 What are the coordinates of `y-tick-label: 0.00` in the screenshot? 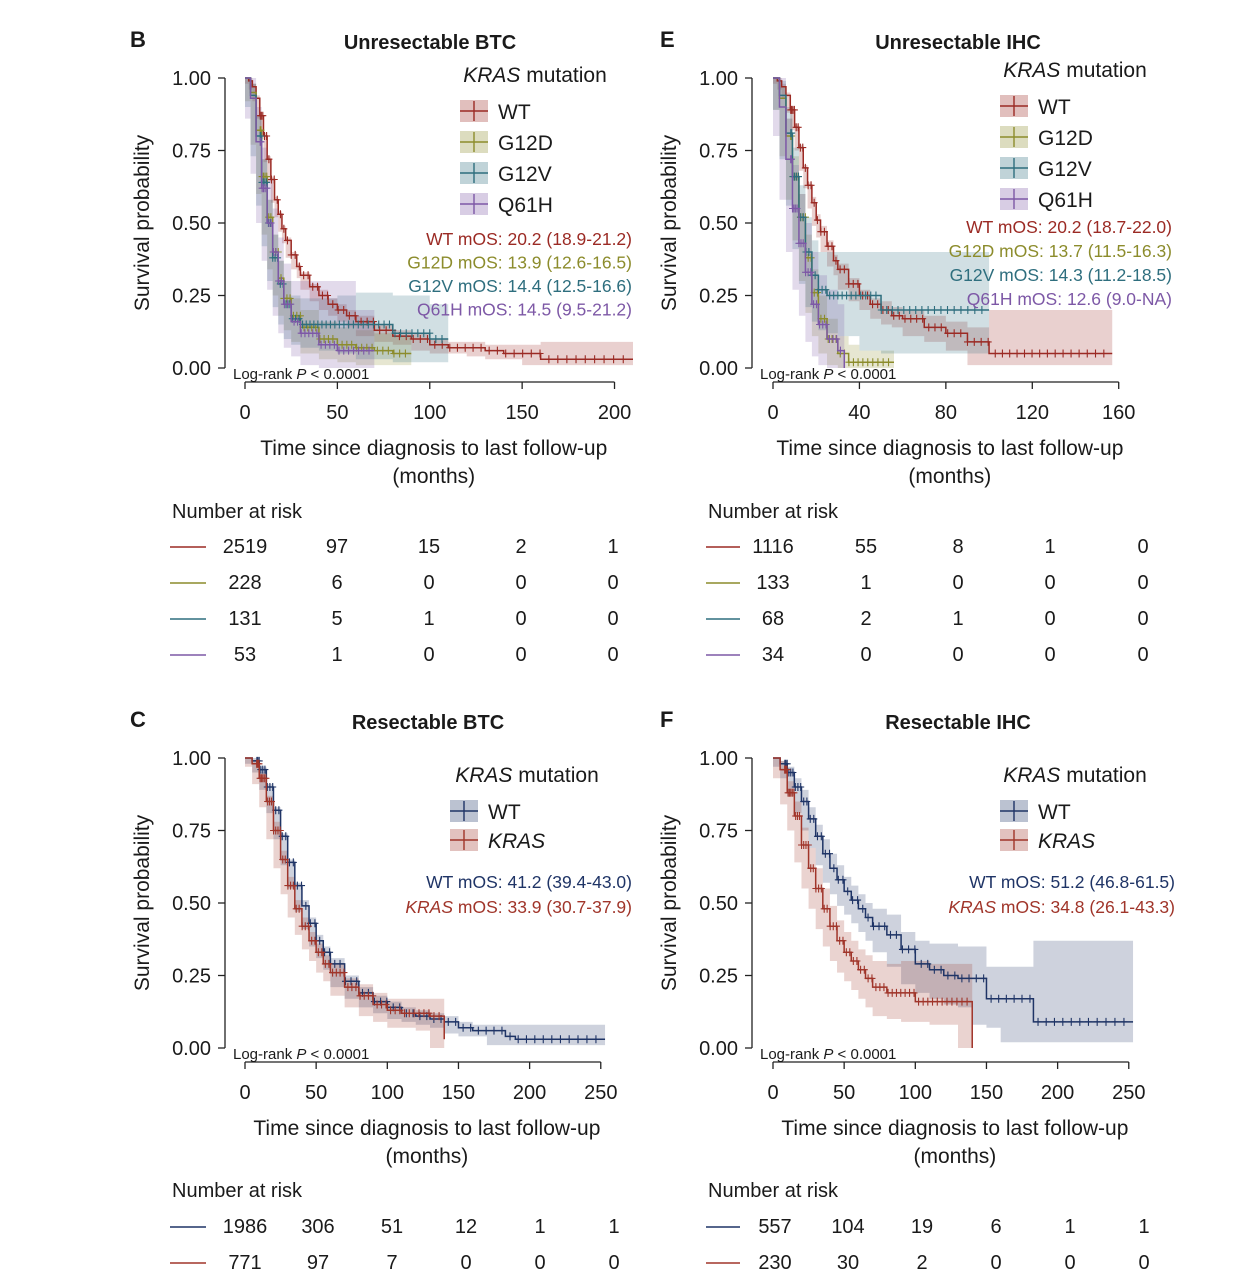 It's located at (718, 369).